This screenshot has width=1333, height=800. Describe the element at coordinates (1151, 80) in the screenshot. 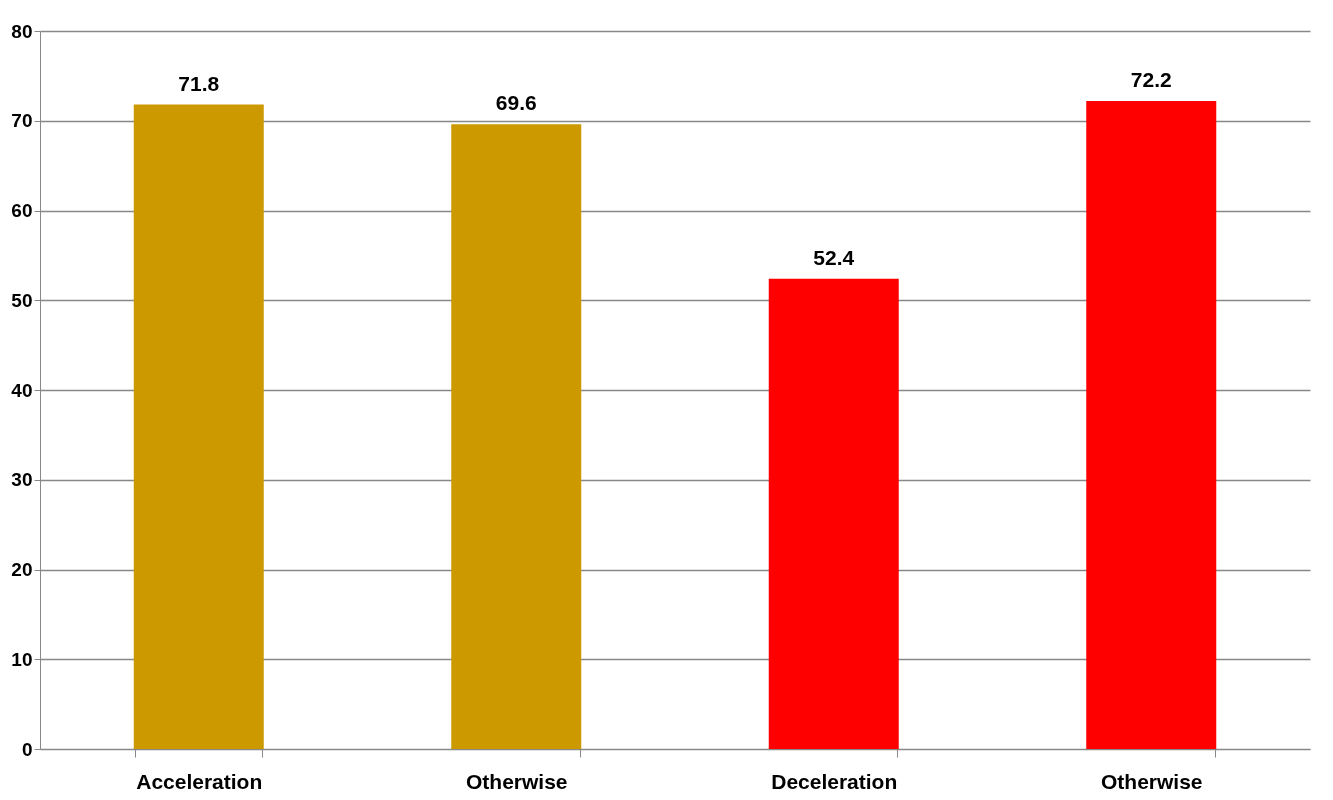

I see `data-label: 72.2` at that location.